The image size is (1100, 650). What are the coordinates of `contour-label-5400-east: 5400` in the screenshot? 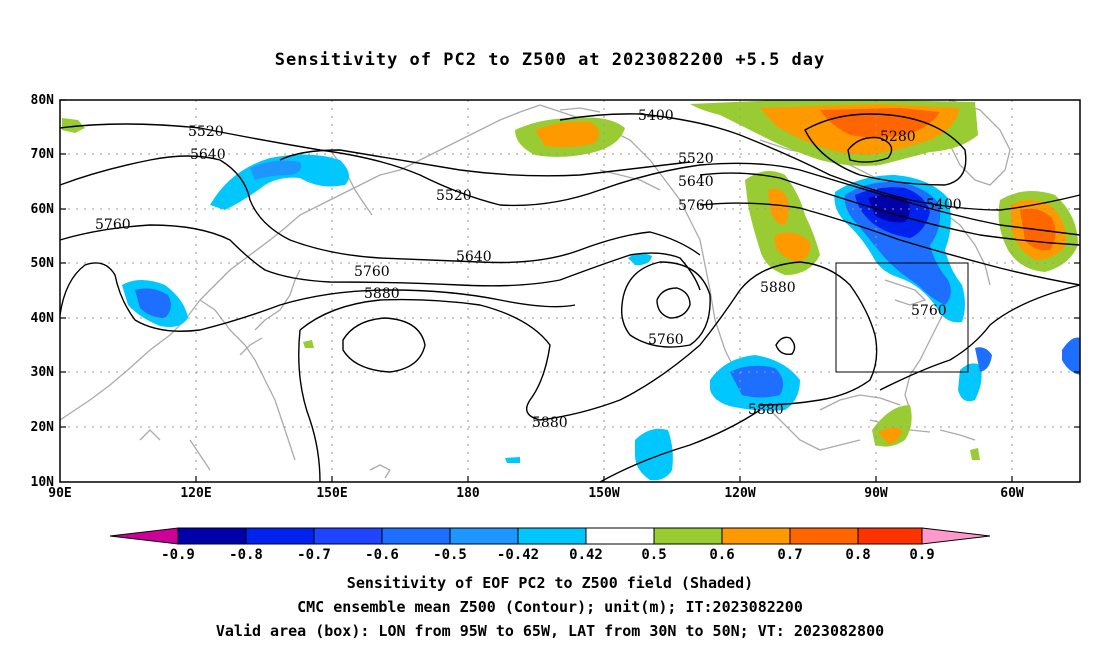 It's located at (944, 205).